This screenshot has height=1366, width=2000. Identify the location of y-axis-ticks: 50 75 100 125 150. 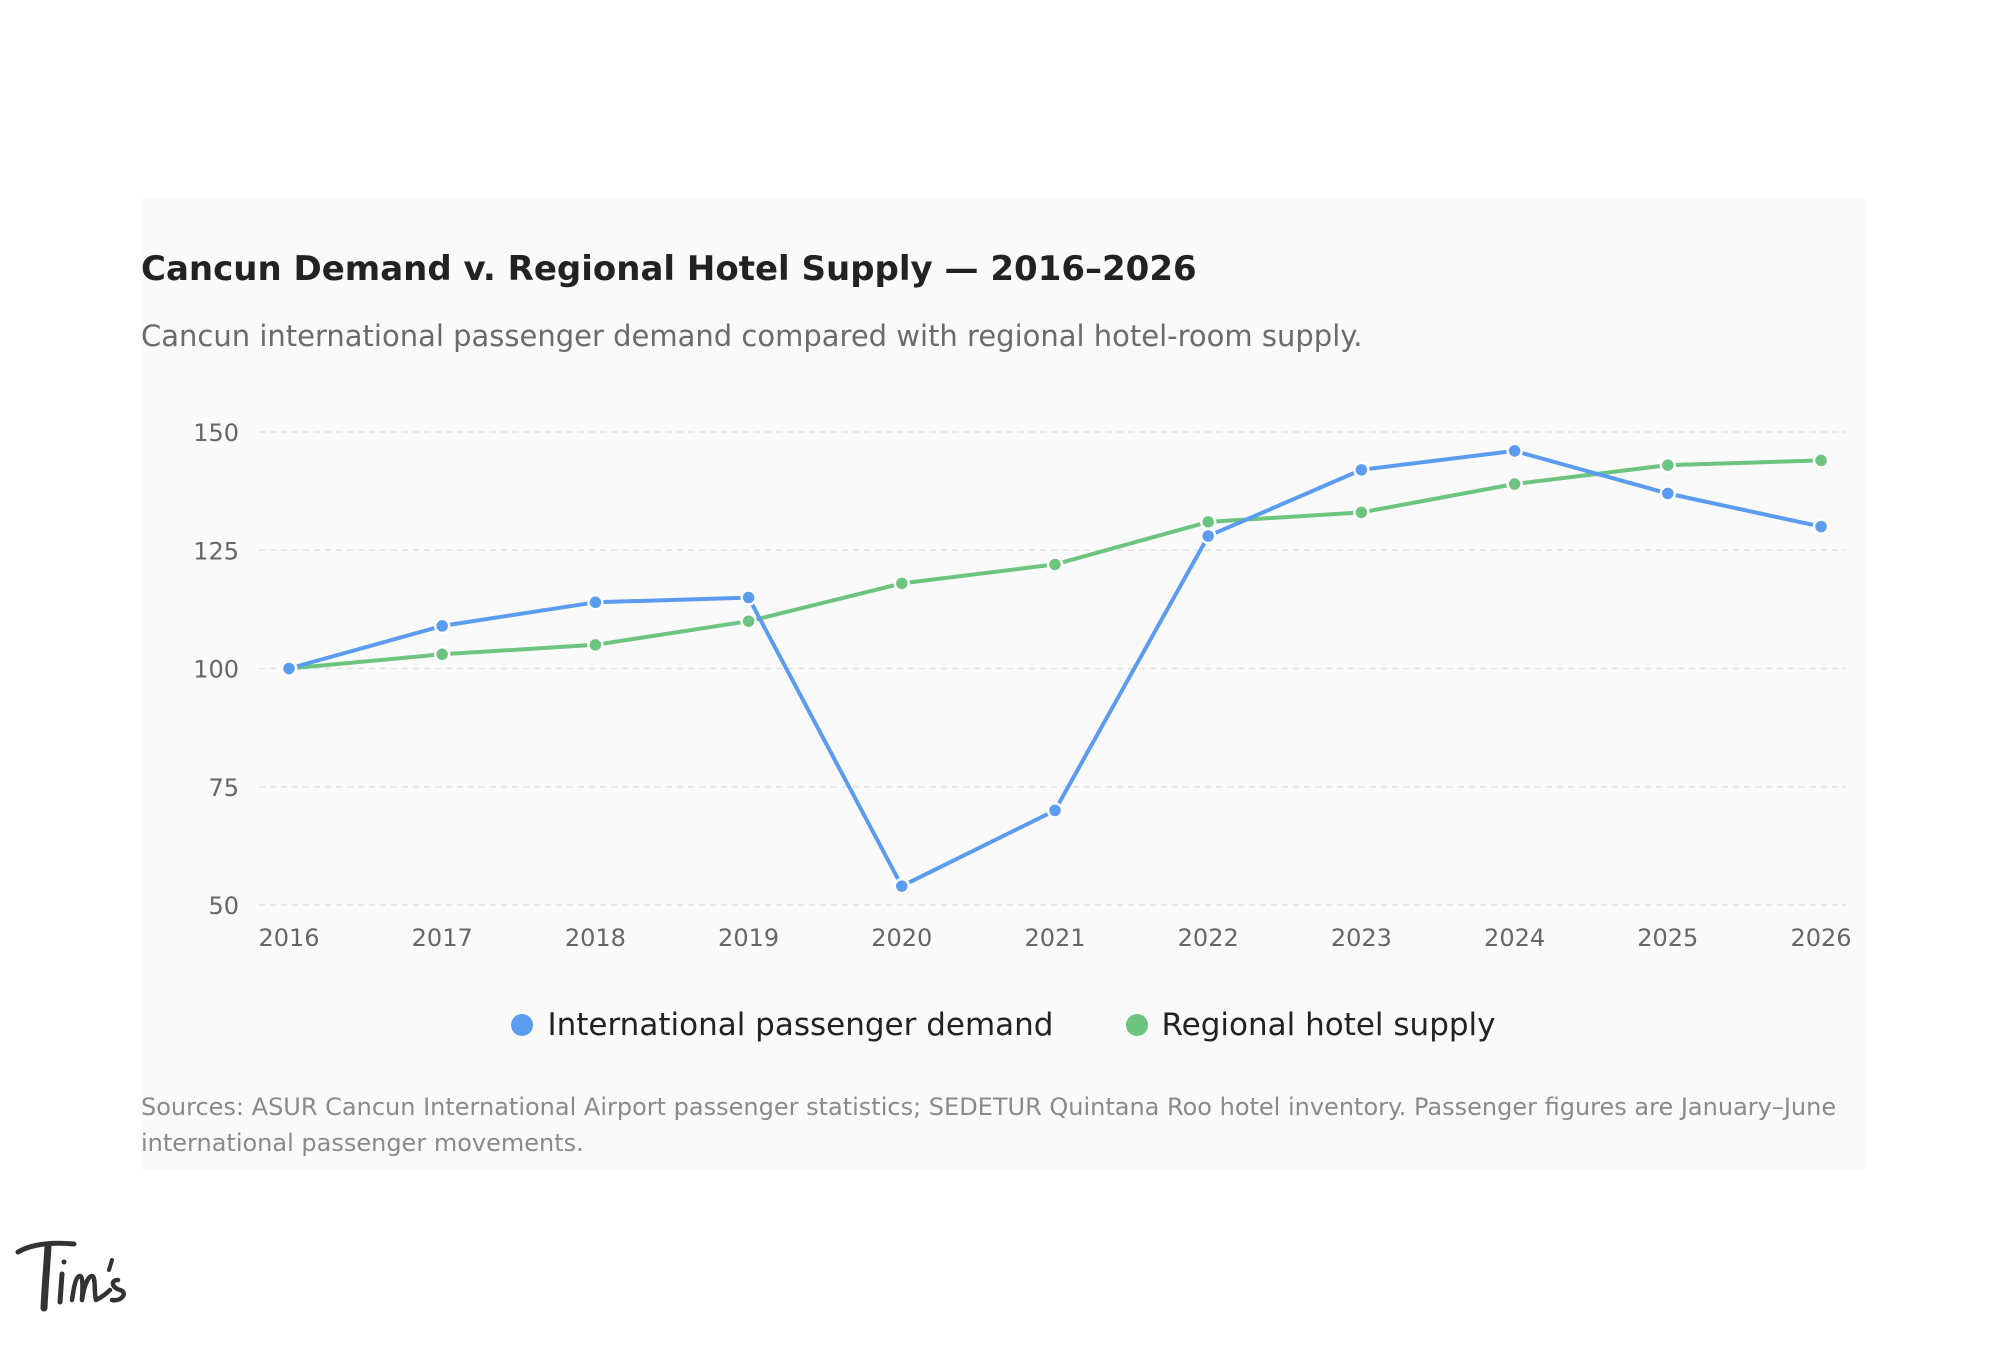
(216, 669).